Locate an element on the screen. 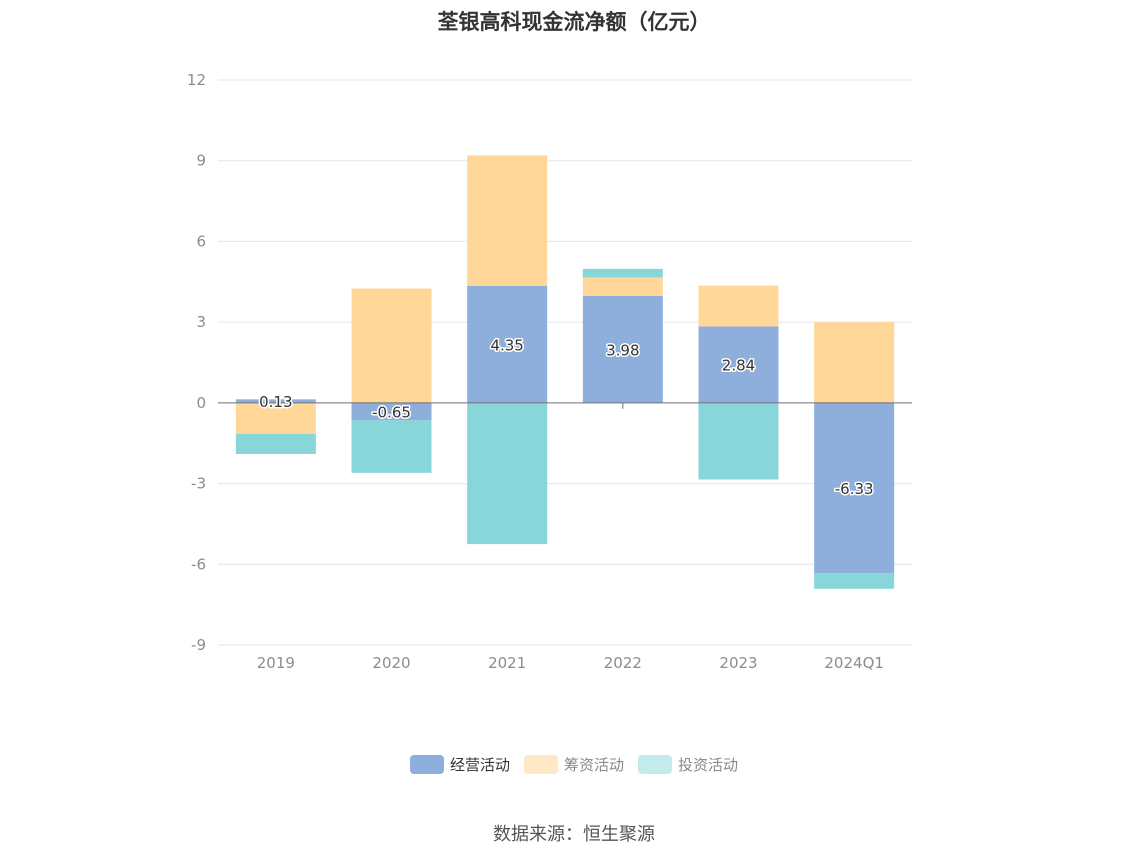  data-label: 4.35 is located at coordinates (506, 345).